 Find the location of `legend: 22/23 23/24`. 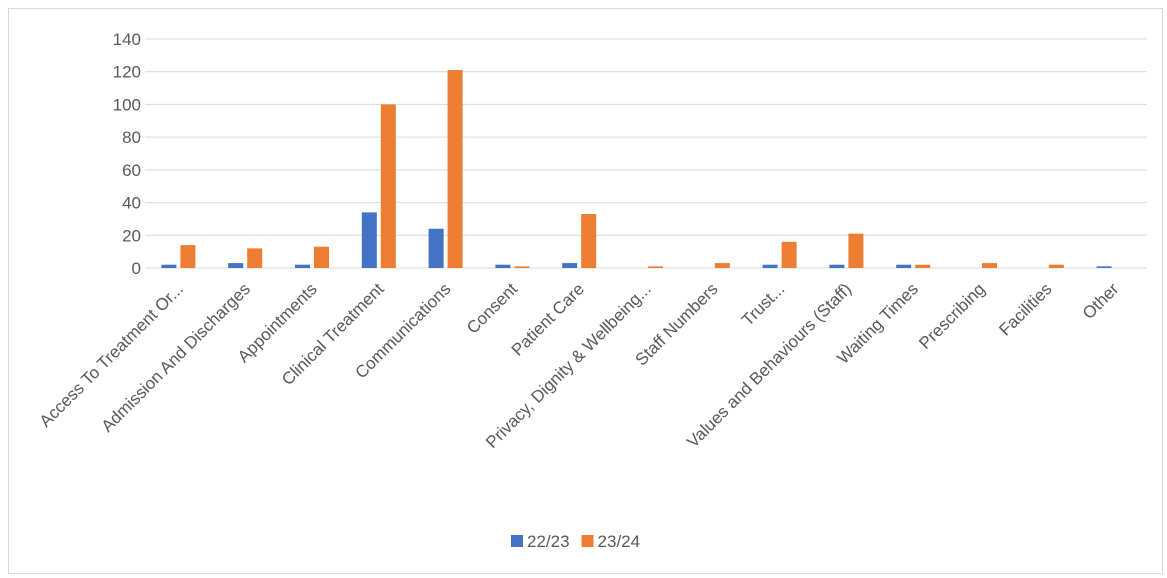

legend: 22/23 23/24 is located at coordinates (575, 541).